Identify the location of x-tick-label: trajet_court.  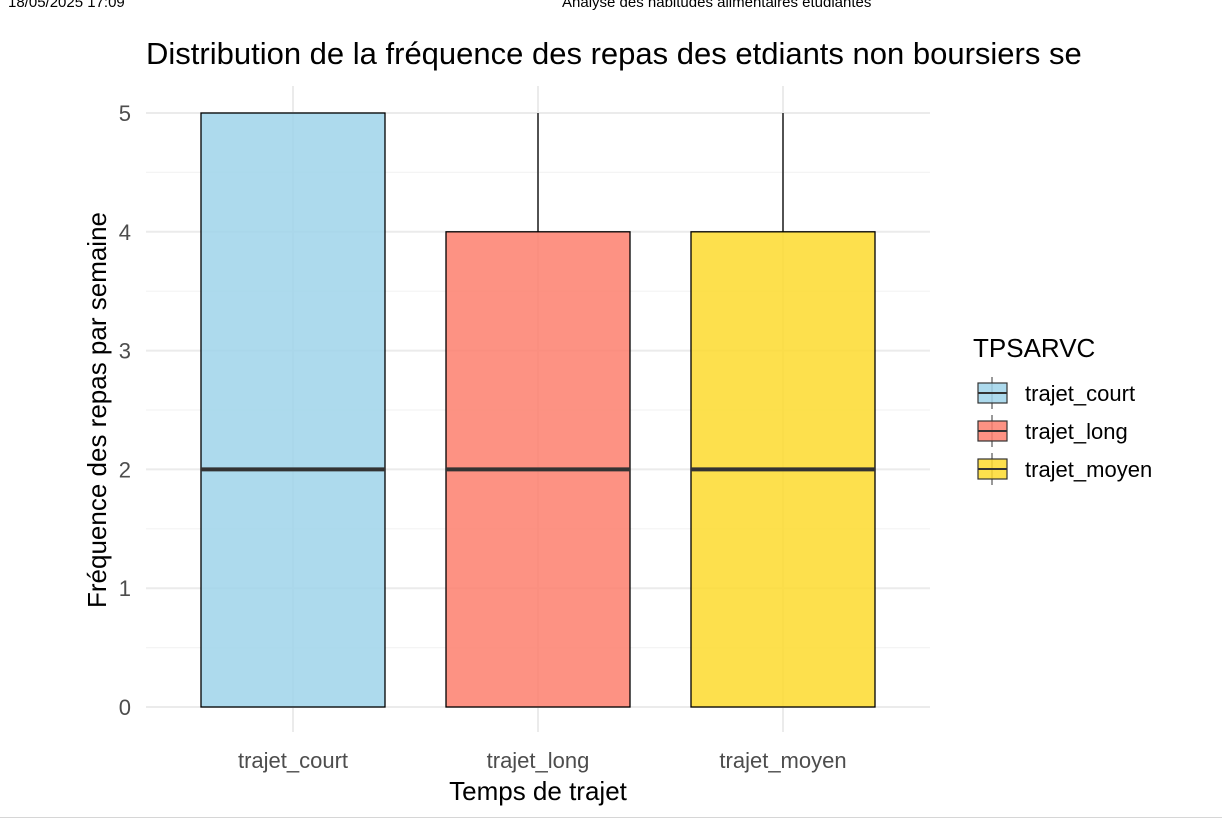
(293, 760).